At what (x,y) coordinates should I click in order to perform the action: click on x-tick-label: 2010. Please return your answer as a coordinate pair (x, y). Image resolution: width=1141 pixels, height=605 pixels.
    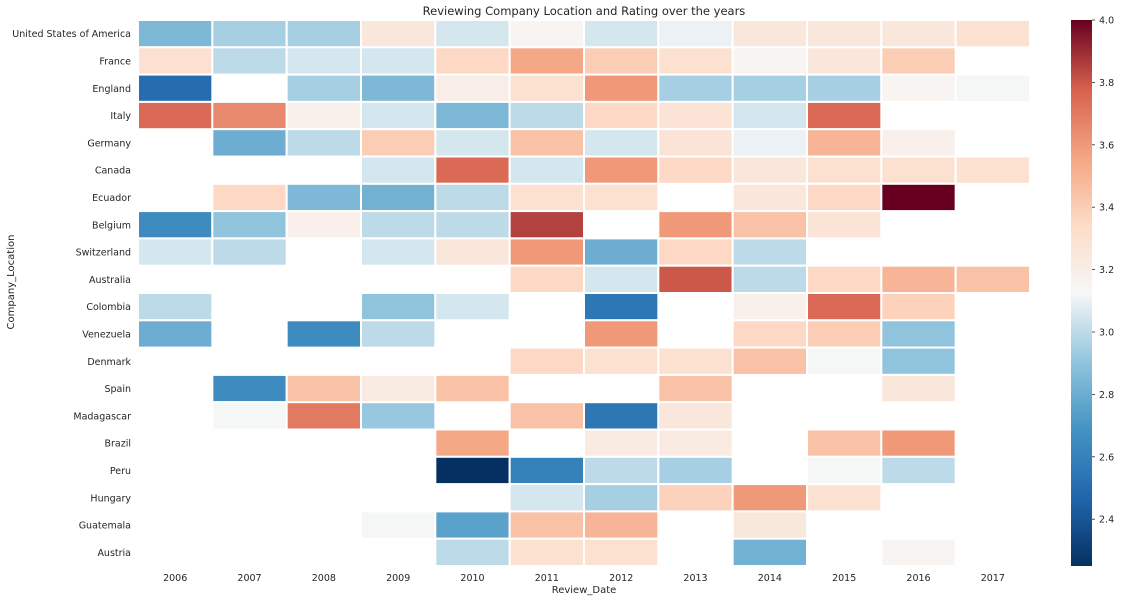
    Looking at the image, I should click on (472, 578).